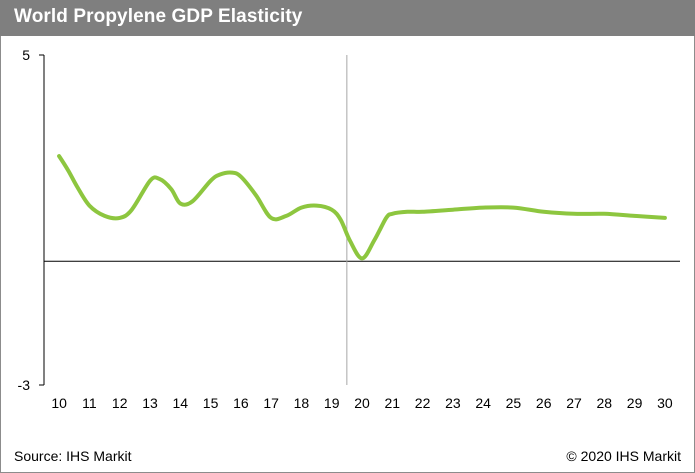 This screenshot has height=473, width=695. I want to click on x-tick-label: 10, so click(59, 403).